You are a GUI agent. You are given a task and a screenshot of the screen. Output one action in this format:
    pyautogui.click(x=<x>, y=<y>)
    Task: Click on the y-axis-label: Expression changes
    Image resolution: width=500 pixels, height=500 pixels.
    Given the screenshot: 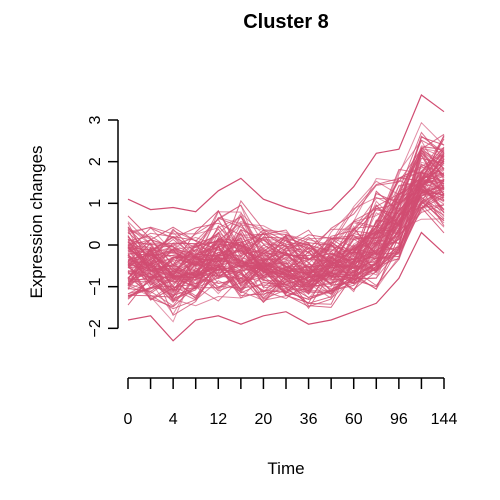 What is the action you would take?
    pyautogui.click(x=36, y=221)
    